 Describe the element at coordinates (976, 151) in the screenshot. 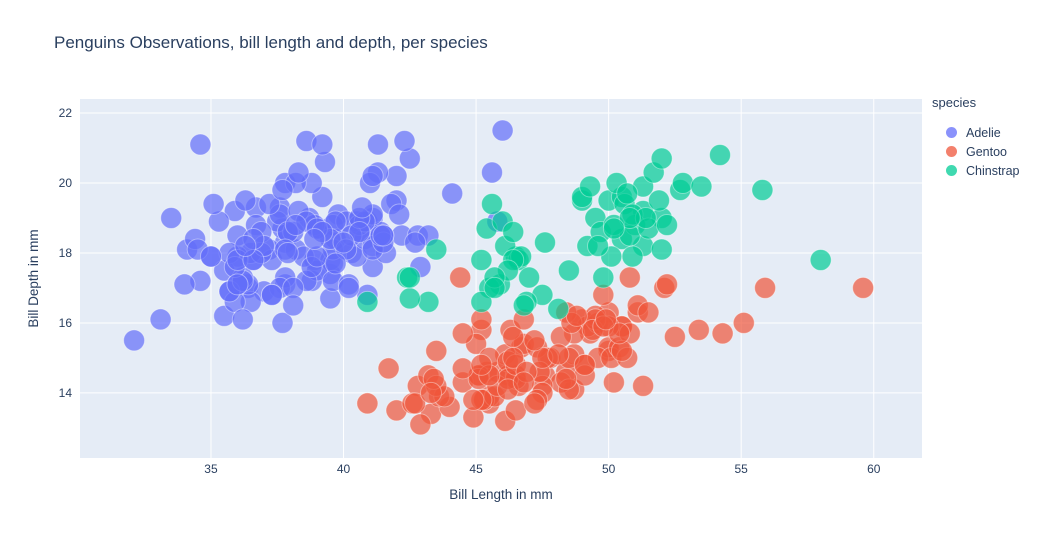

I see `legend-item-gentoo: Gentoo` at that location.